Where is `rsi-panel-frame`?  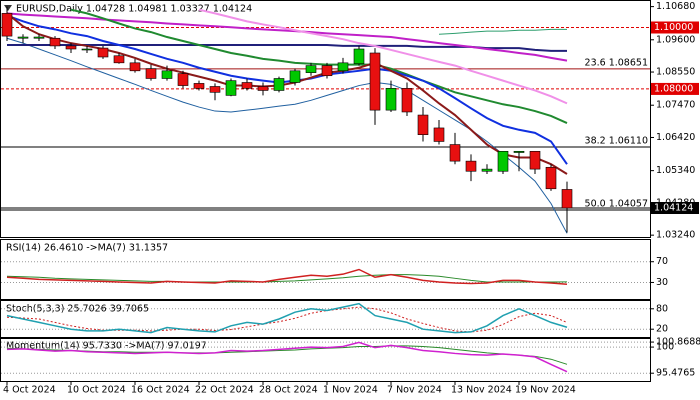 rsi-panel-frame is located at coordinates (325, 269).